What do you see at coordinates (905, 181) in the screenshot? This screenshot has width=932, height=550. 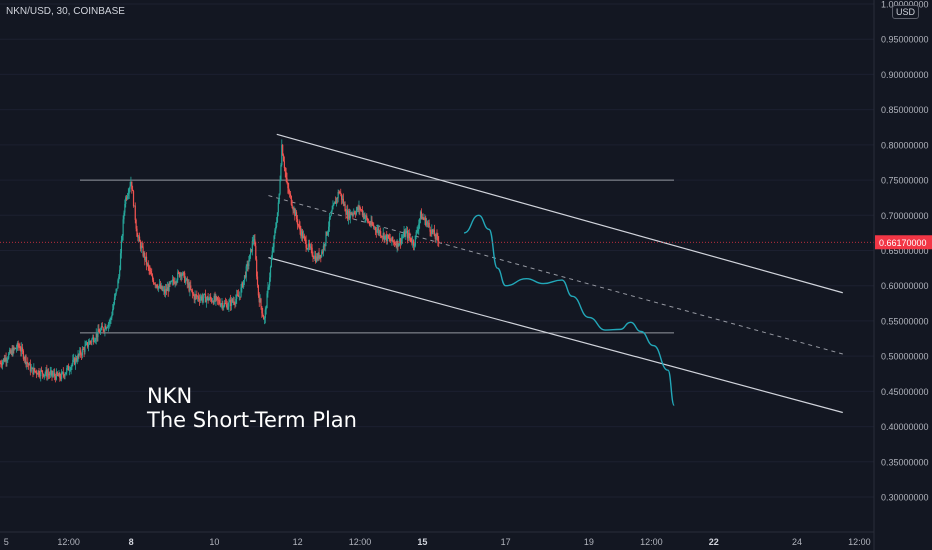 I see `price-tick-label: 0.75000000` at bounding box center [905, 181].